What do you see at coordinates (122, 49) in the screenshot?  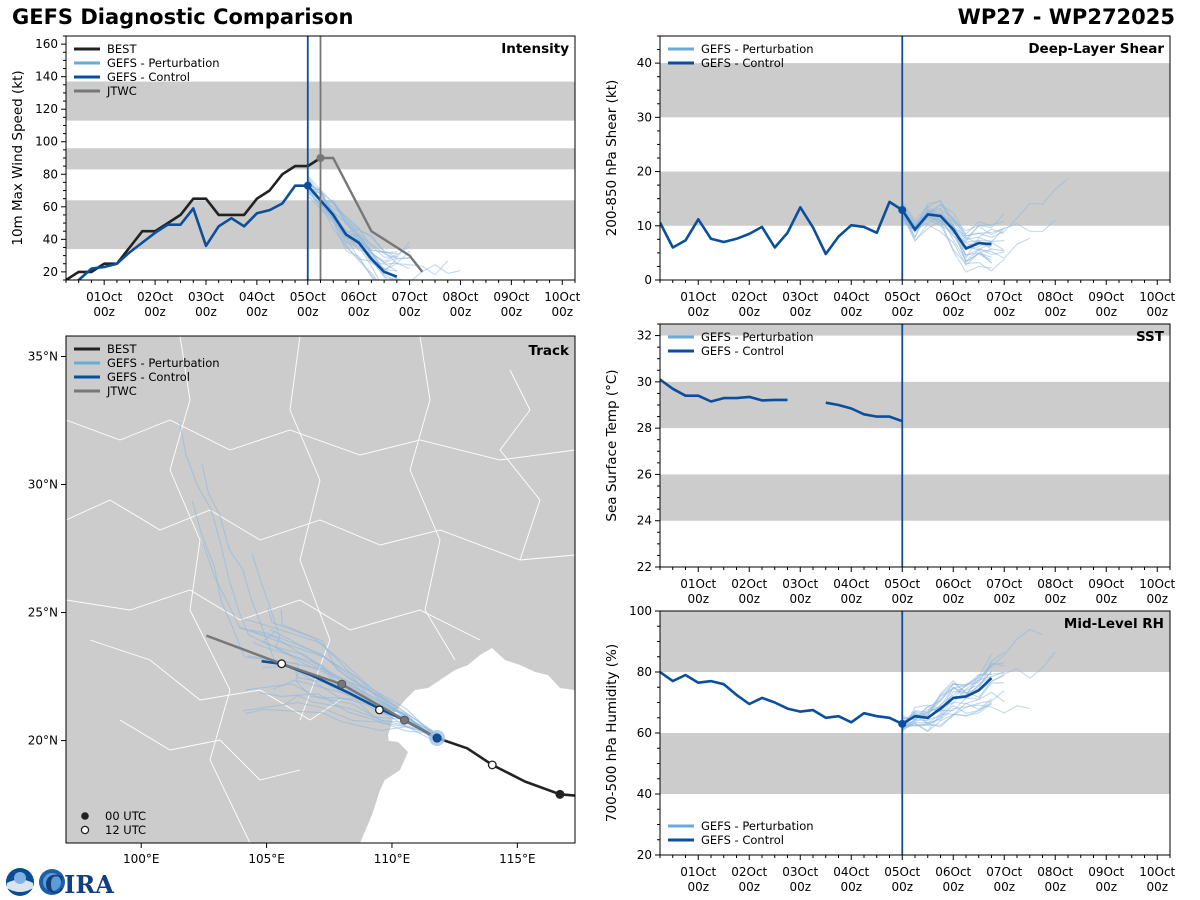 I see `intensity-legend-label: BEST` at bounding box center [122, 49].